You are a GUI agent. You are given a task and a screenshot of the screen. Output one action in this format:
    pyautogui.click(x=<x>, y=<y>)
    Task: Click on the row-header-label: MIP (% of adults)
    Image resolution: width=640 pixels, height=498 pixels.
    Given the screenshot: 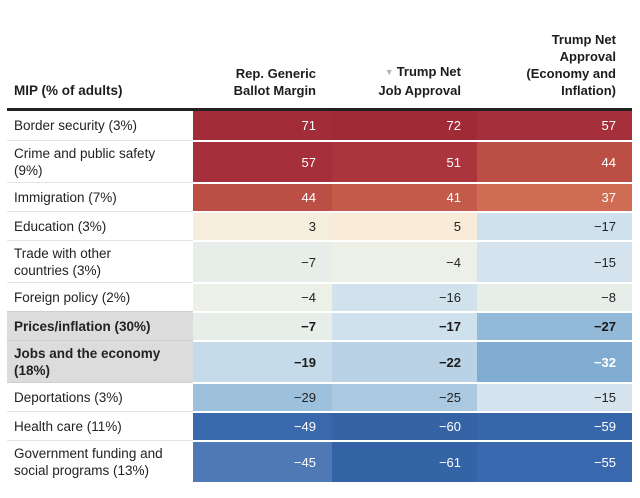 What is the action you would take?
    pyautogui.click(x=68, y=90)
    